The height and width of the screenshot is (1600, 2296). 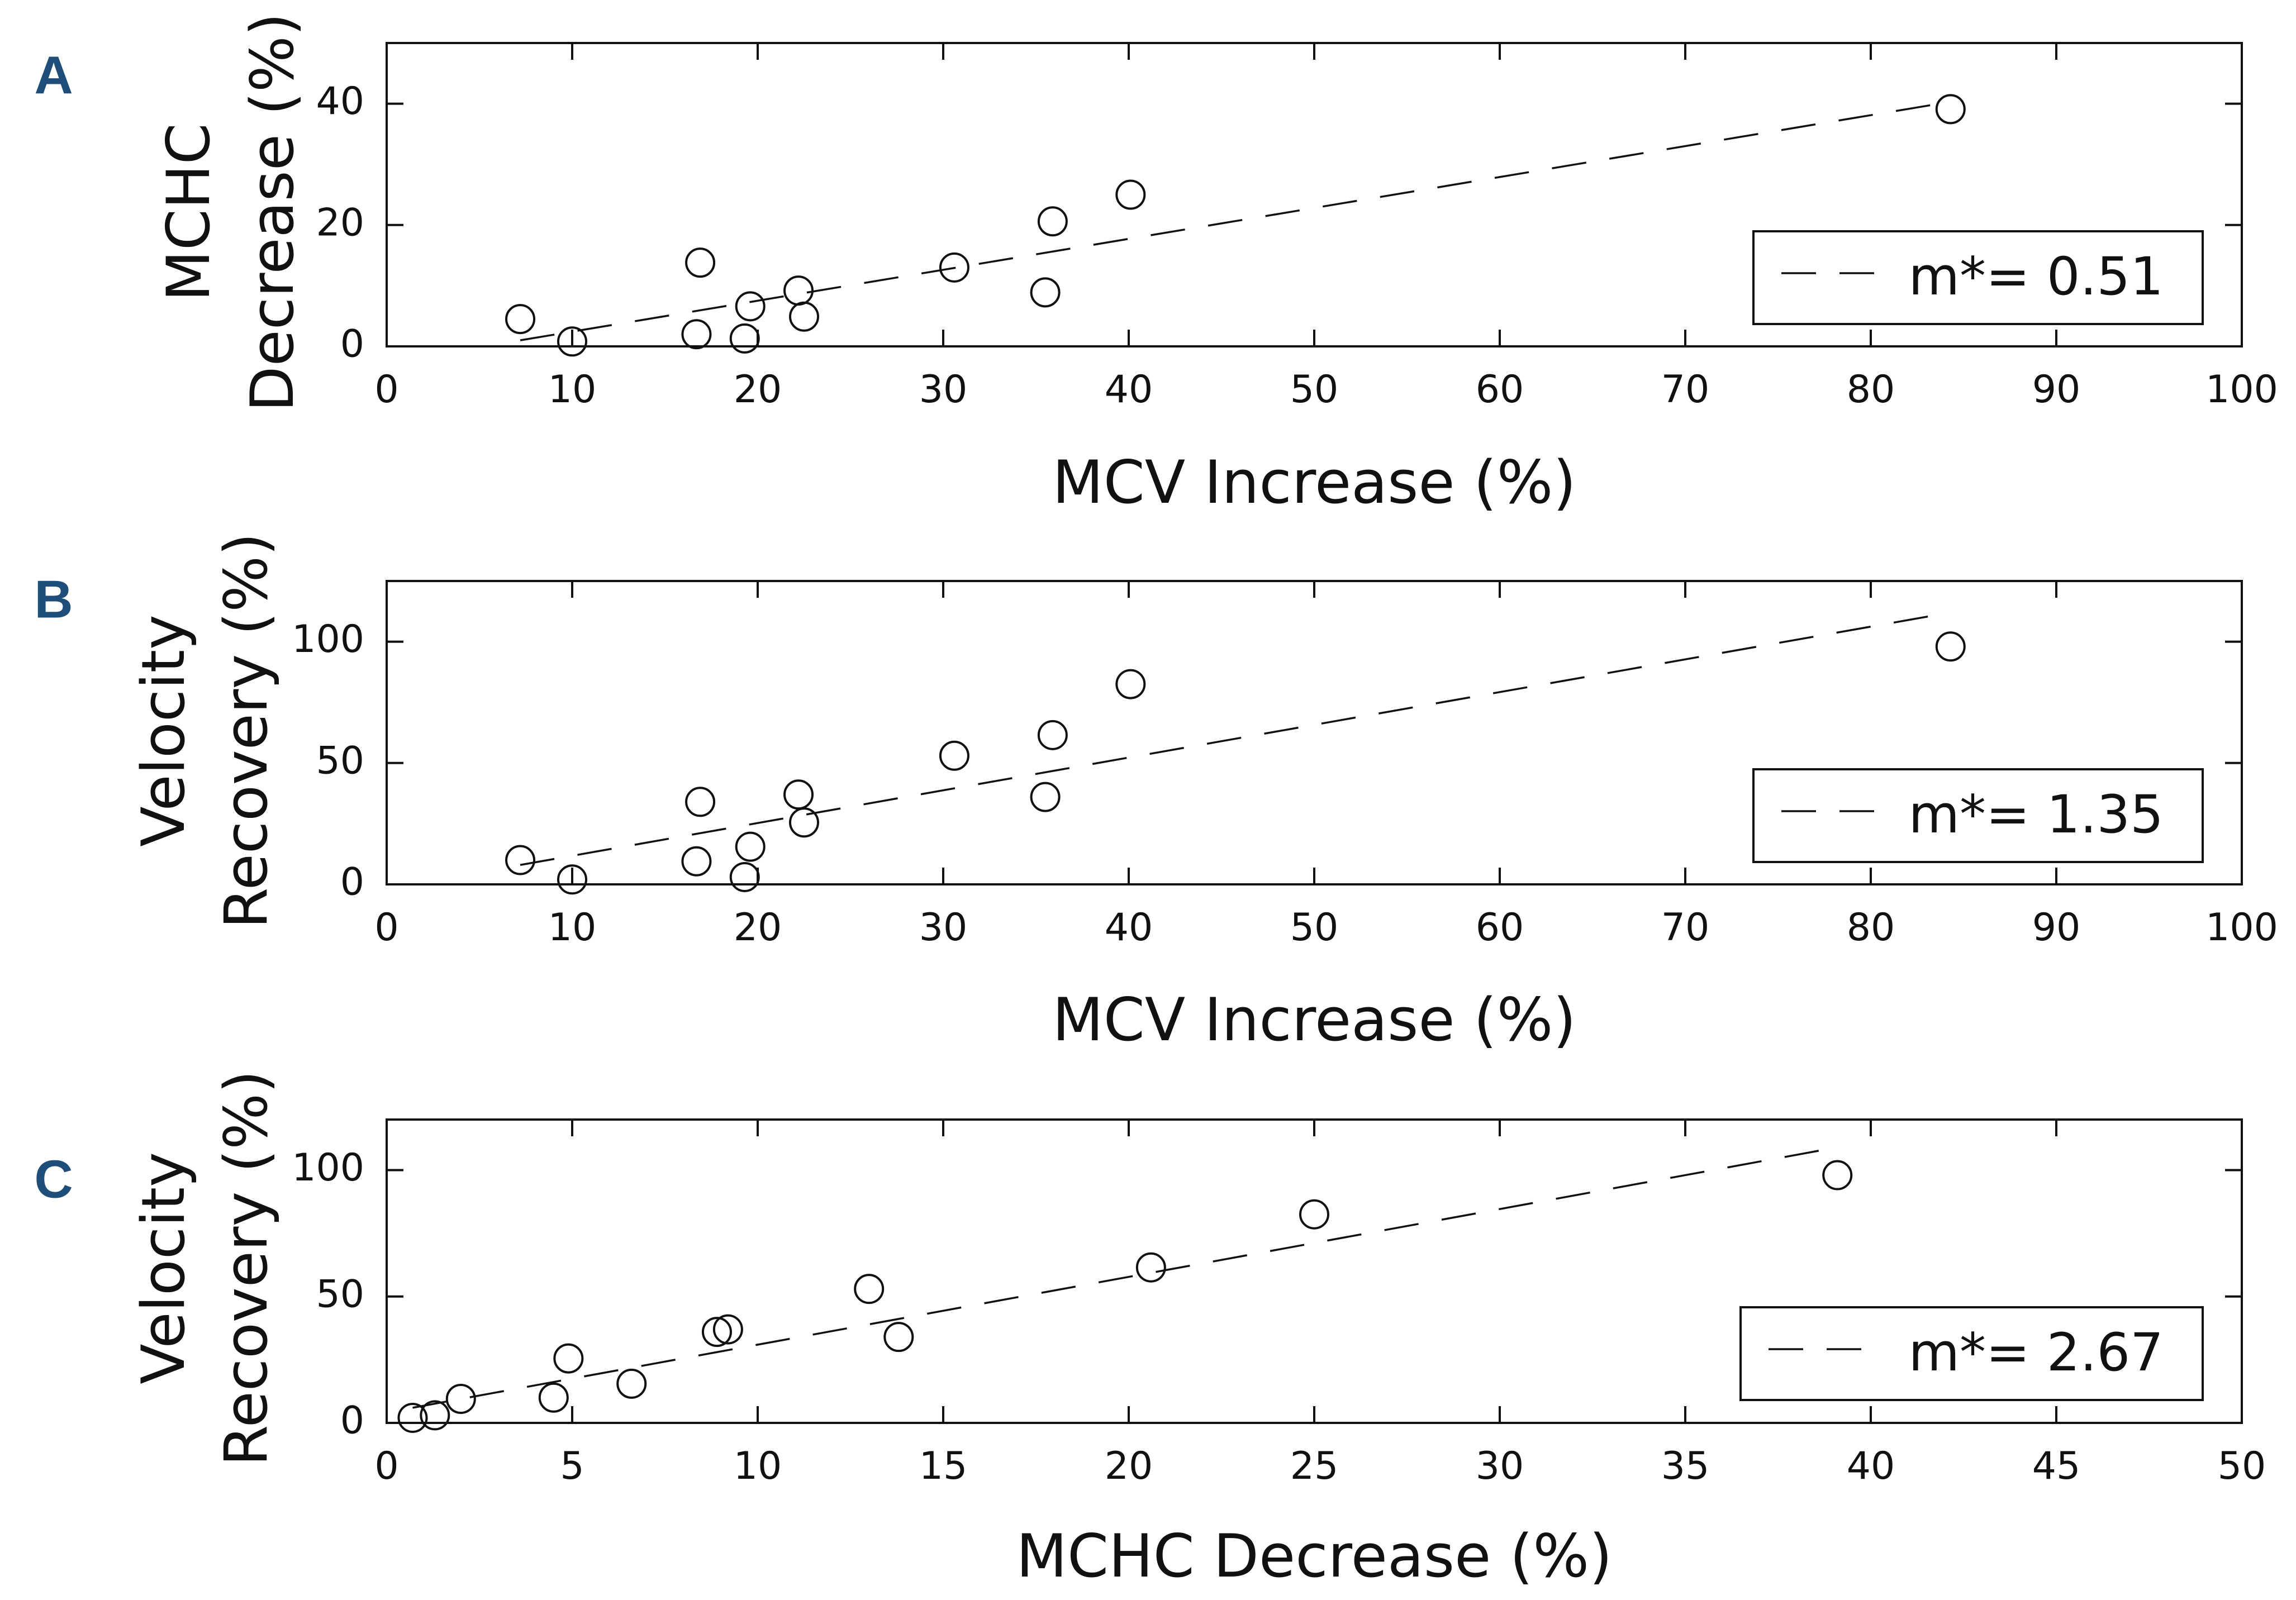 What do you see at coordinates (1314, 1466) in the screenshot?
I see `x-tick-label: 25` at bounding box center [1314, 1466].